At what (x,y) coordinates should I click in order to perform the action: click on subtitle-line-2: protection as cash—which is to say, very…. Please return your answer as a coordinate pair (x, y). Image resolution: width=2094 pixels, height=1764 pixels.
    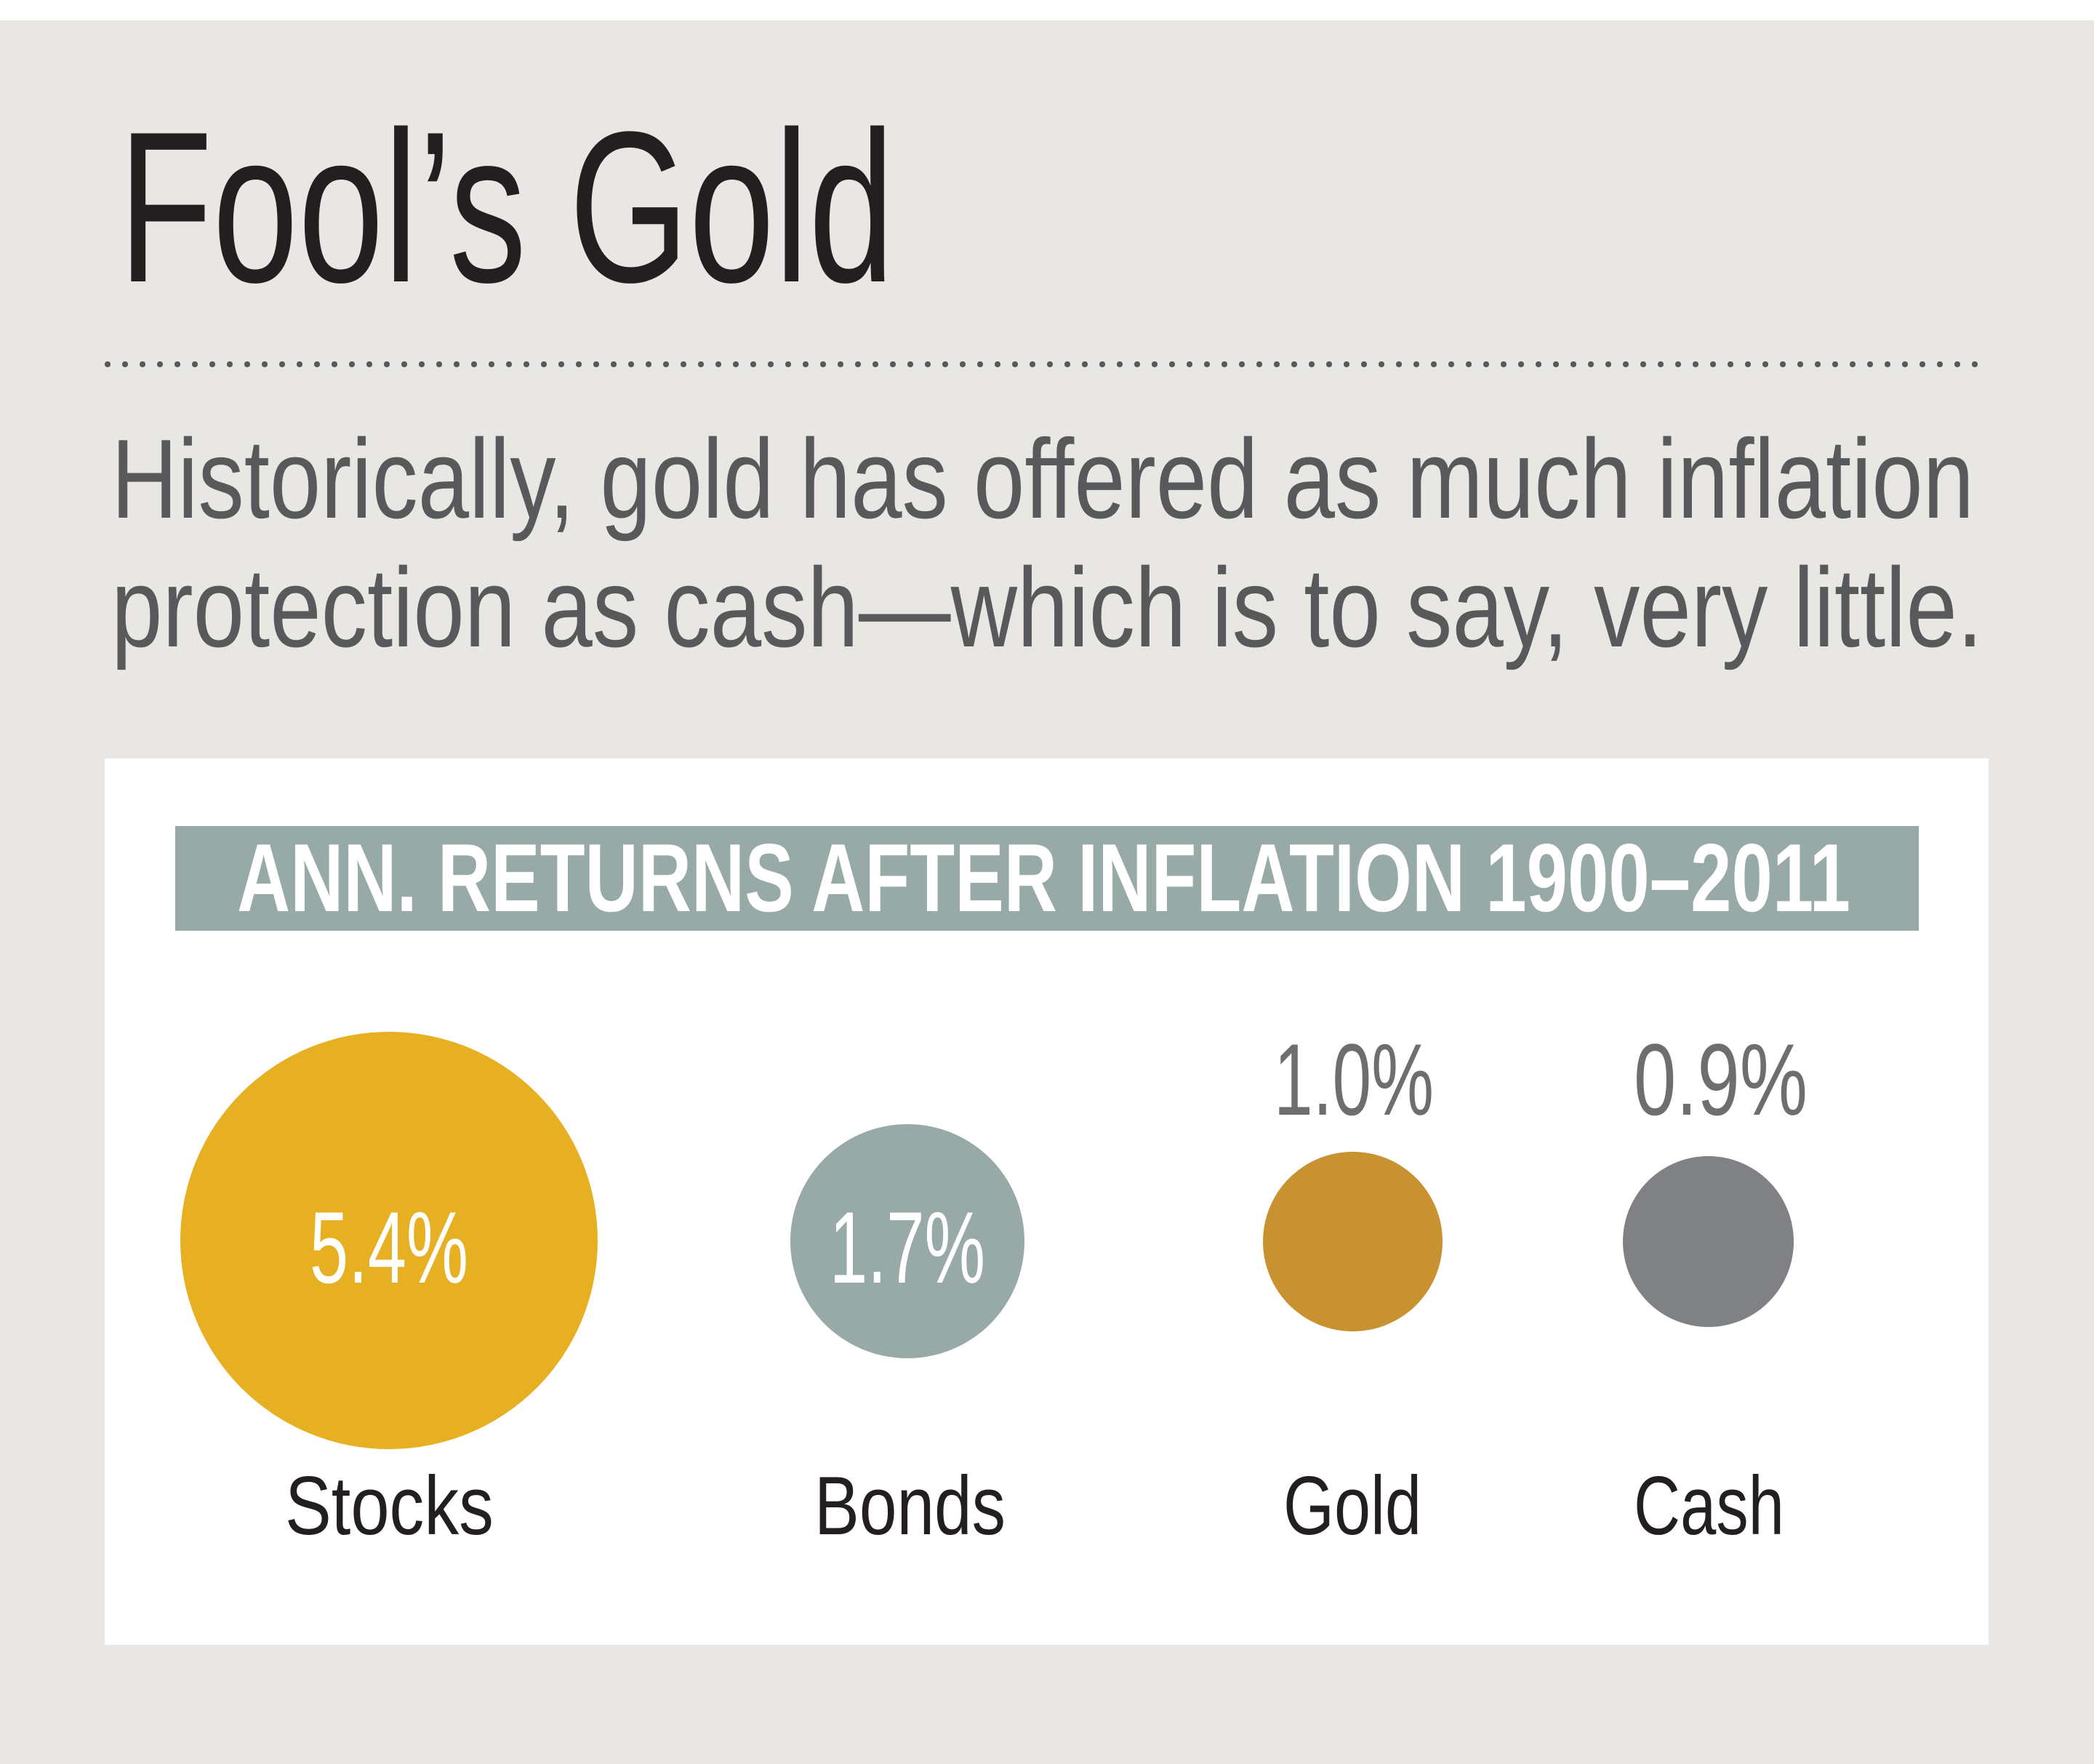
    Looking at the image, I should click on (1047, 607).